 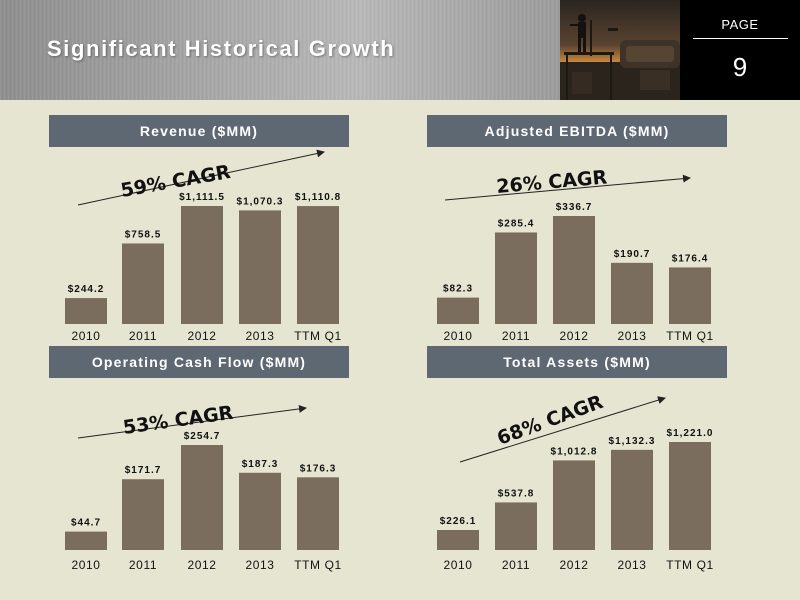 What do you see at coordinates (631, 565) in the screenshot?
I see `category-label-3-3: 2013` at bounding box center [631, 565].